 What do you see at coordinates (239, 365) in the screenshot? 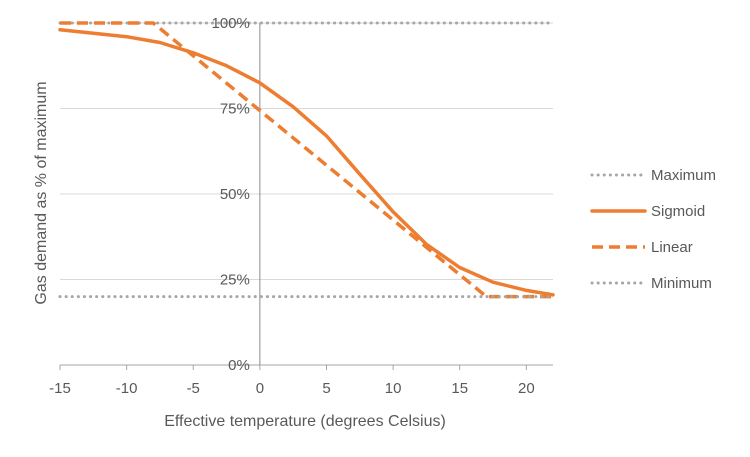
I see `y-tick-label: 0%` at bounding box center [239, 365].